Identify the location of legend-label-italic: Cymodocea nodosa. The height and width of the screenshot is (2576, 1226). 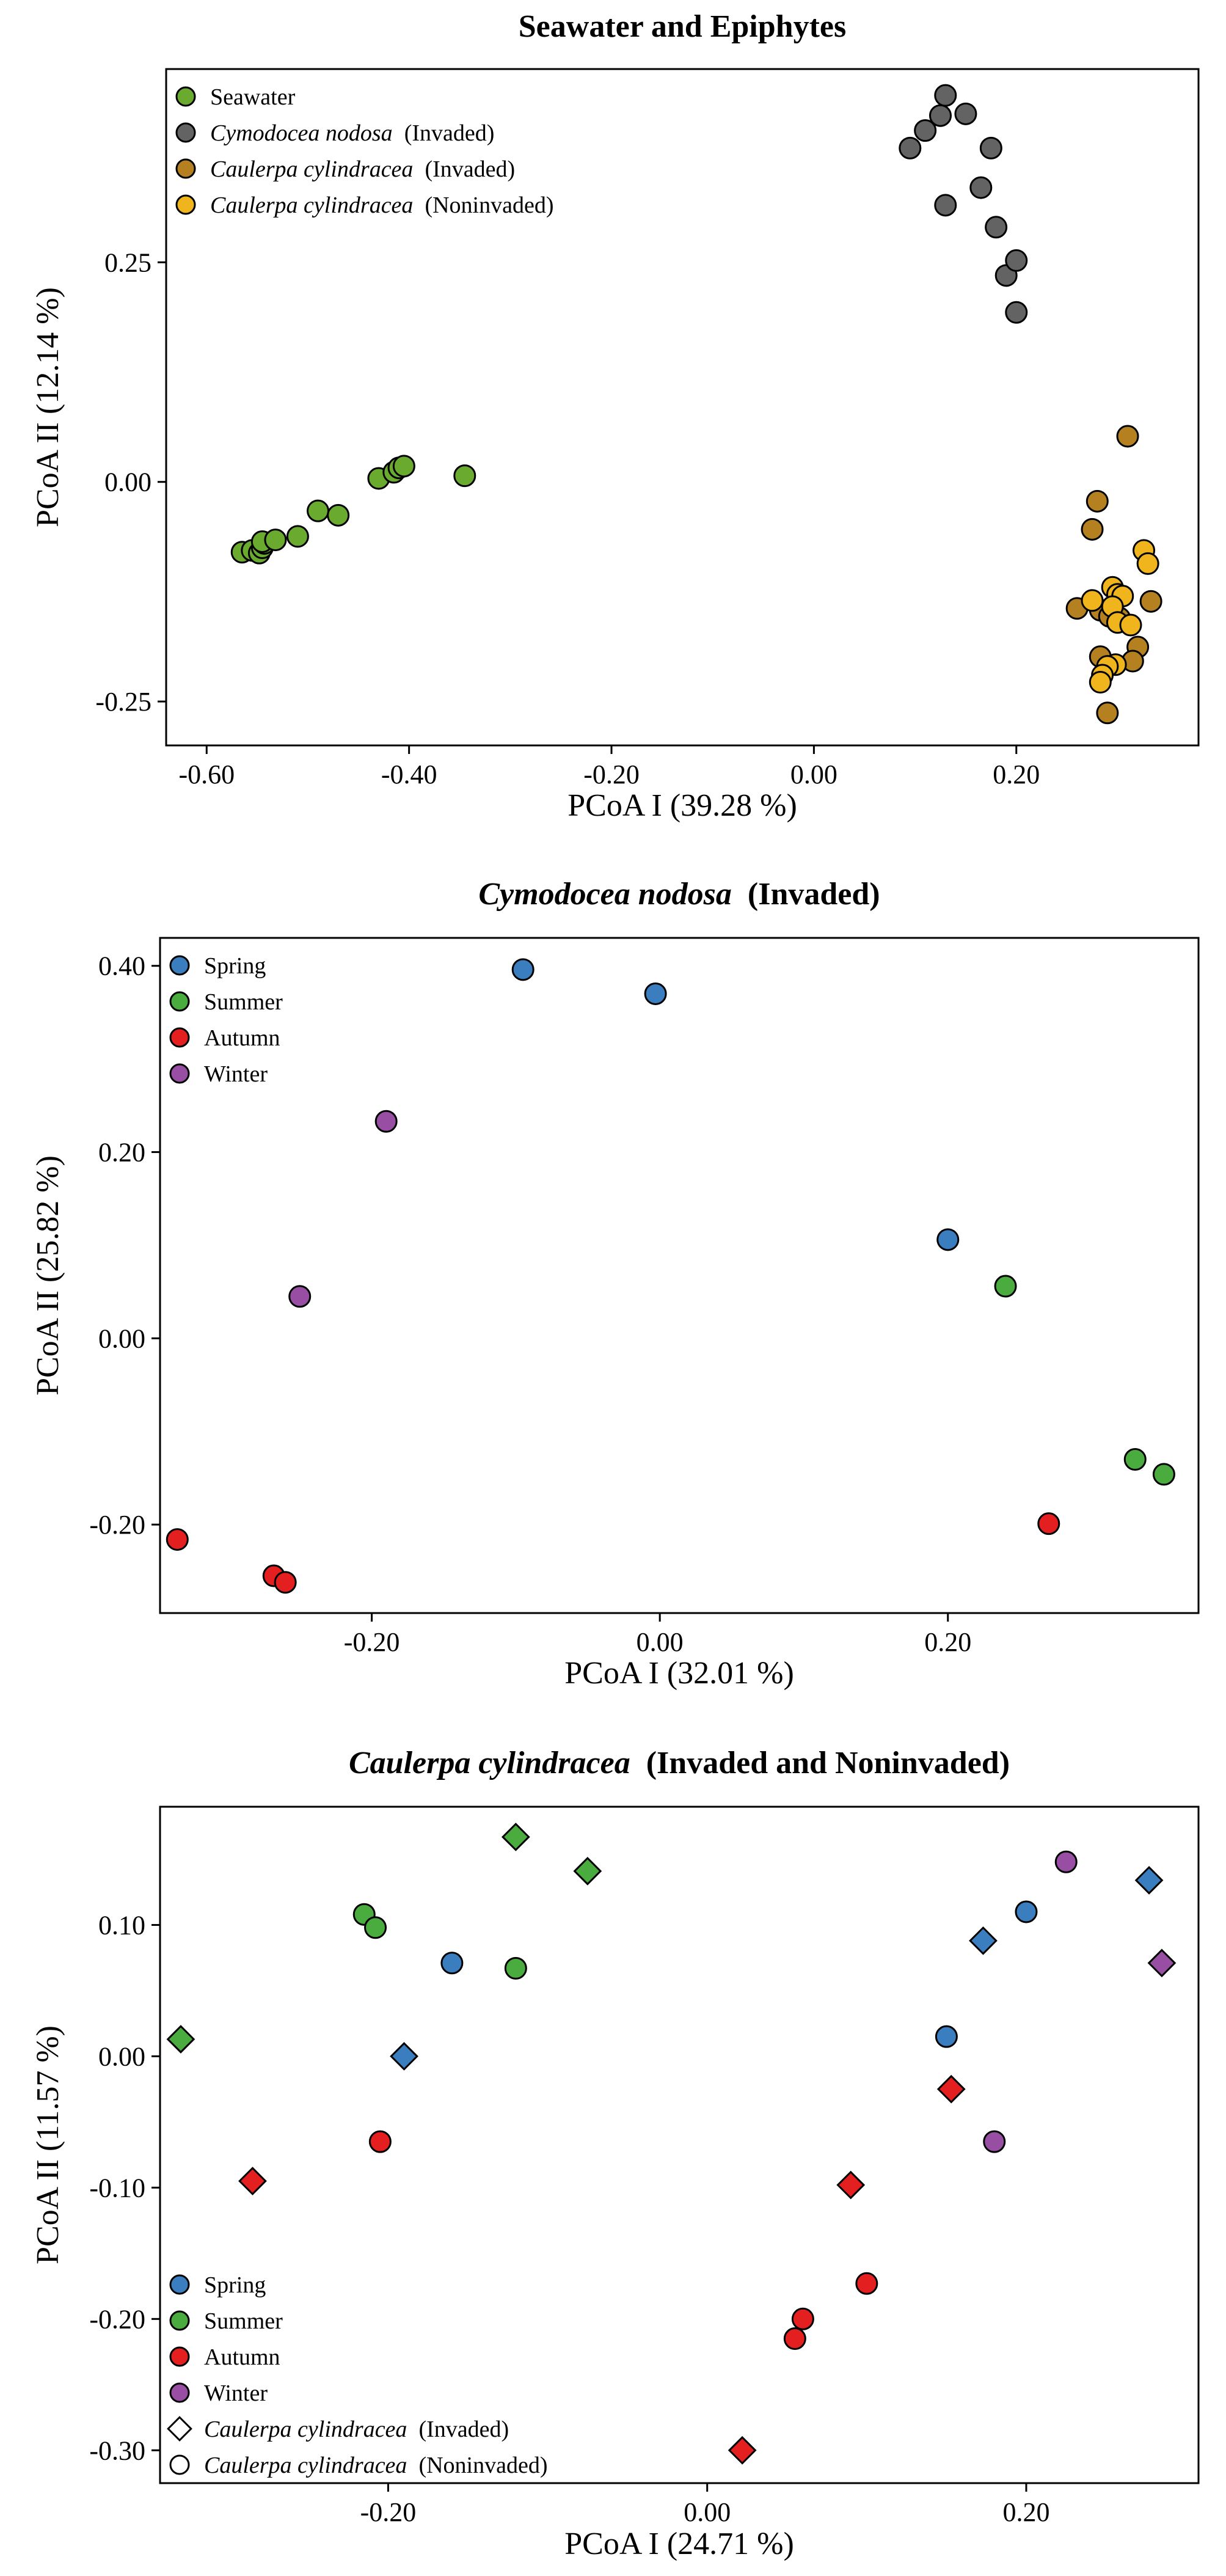
(301, 133).